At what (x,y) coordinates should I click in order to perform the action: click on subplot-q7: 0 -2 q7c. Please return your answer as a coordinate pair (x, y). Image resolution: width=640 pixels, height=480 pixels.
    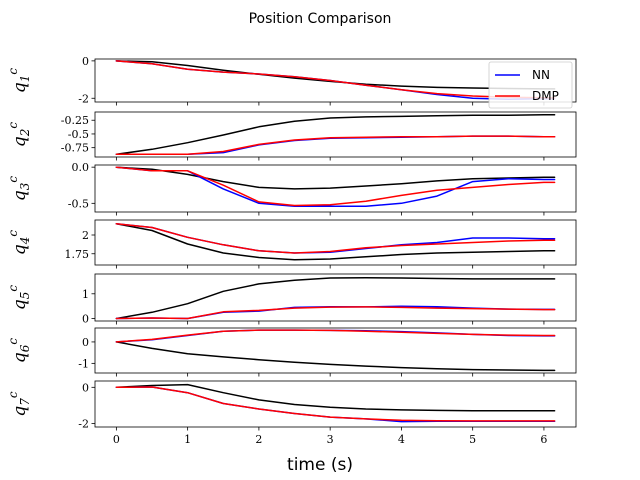
    Looking at the image, I should click on (291, 405).